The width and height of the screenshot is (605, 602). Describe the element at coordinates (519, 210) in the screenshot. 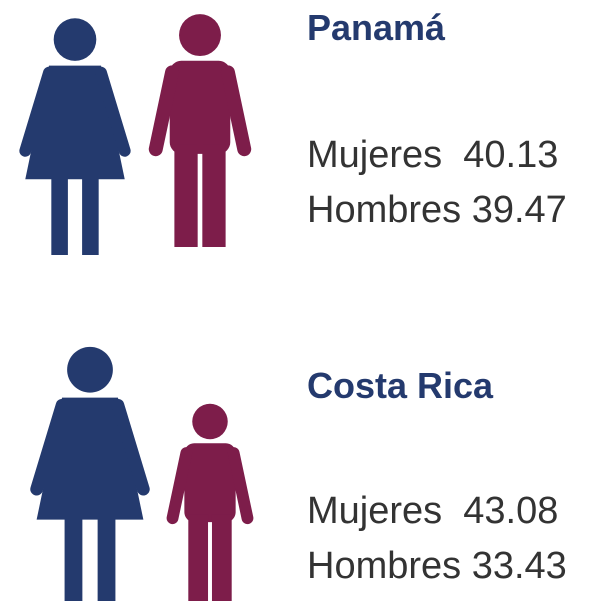

I see `stat-value: 39.47` at that location.